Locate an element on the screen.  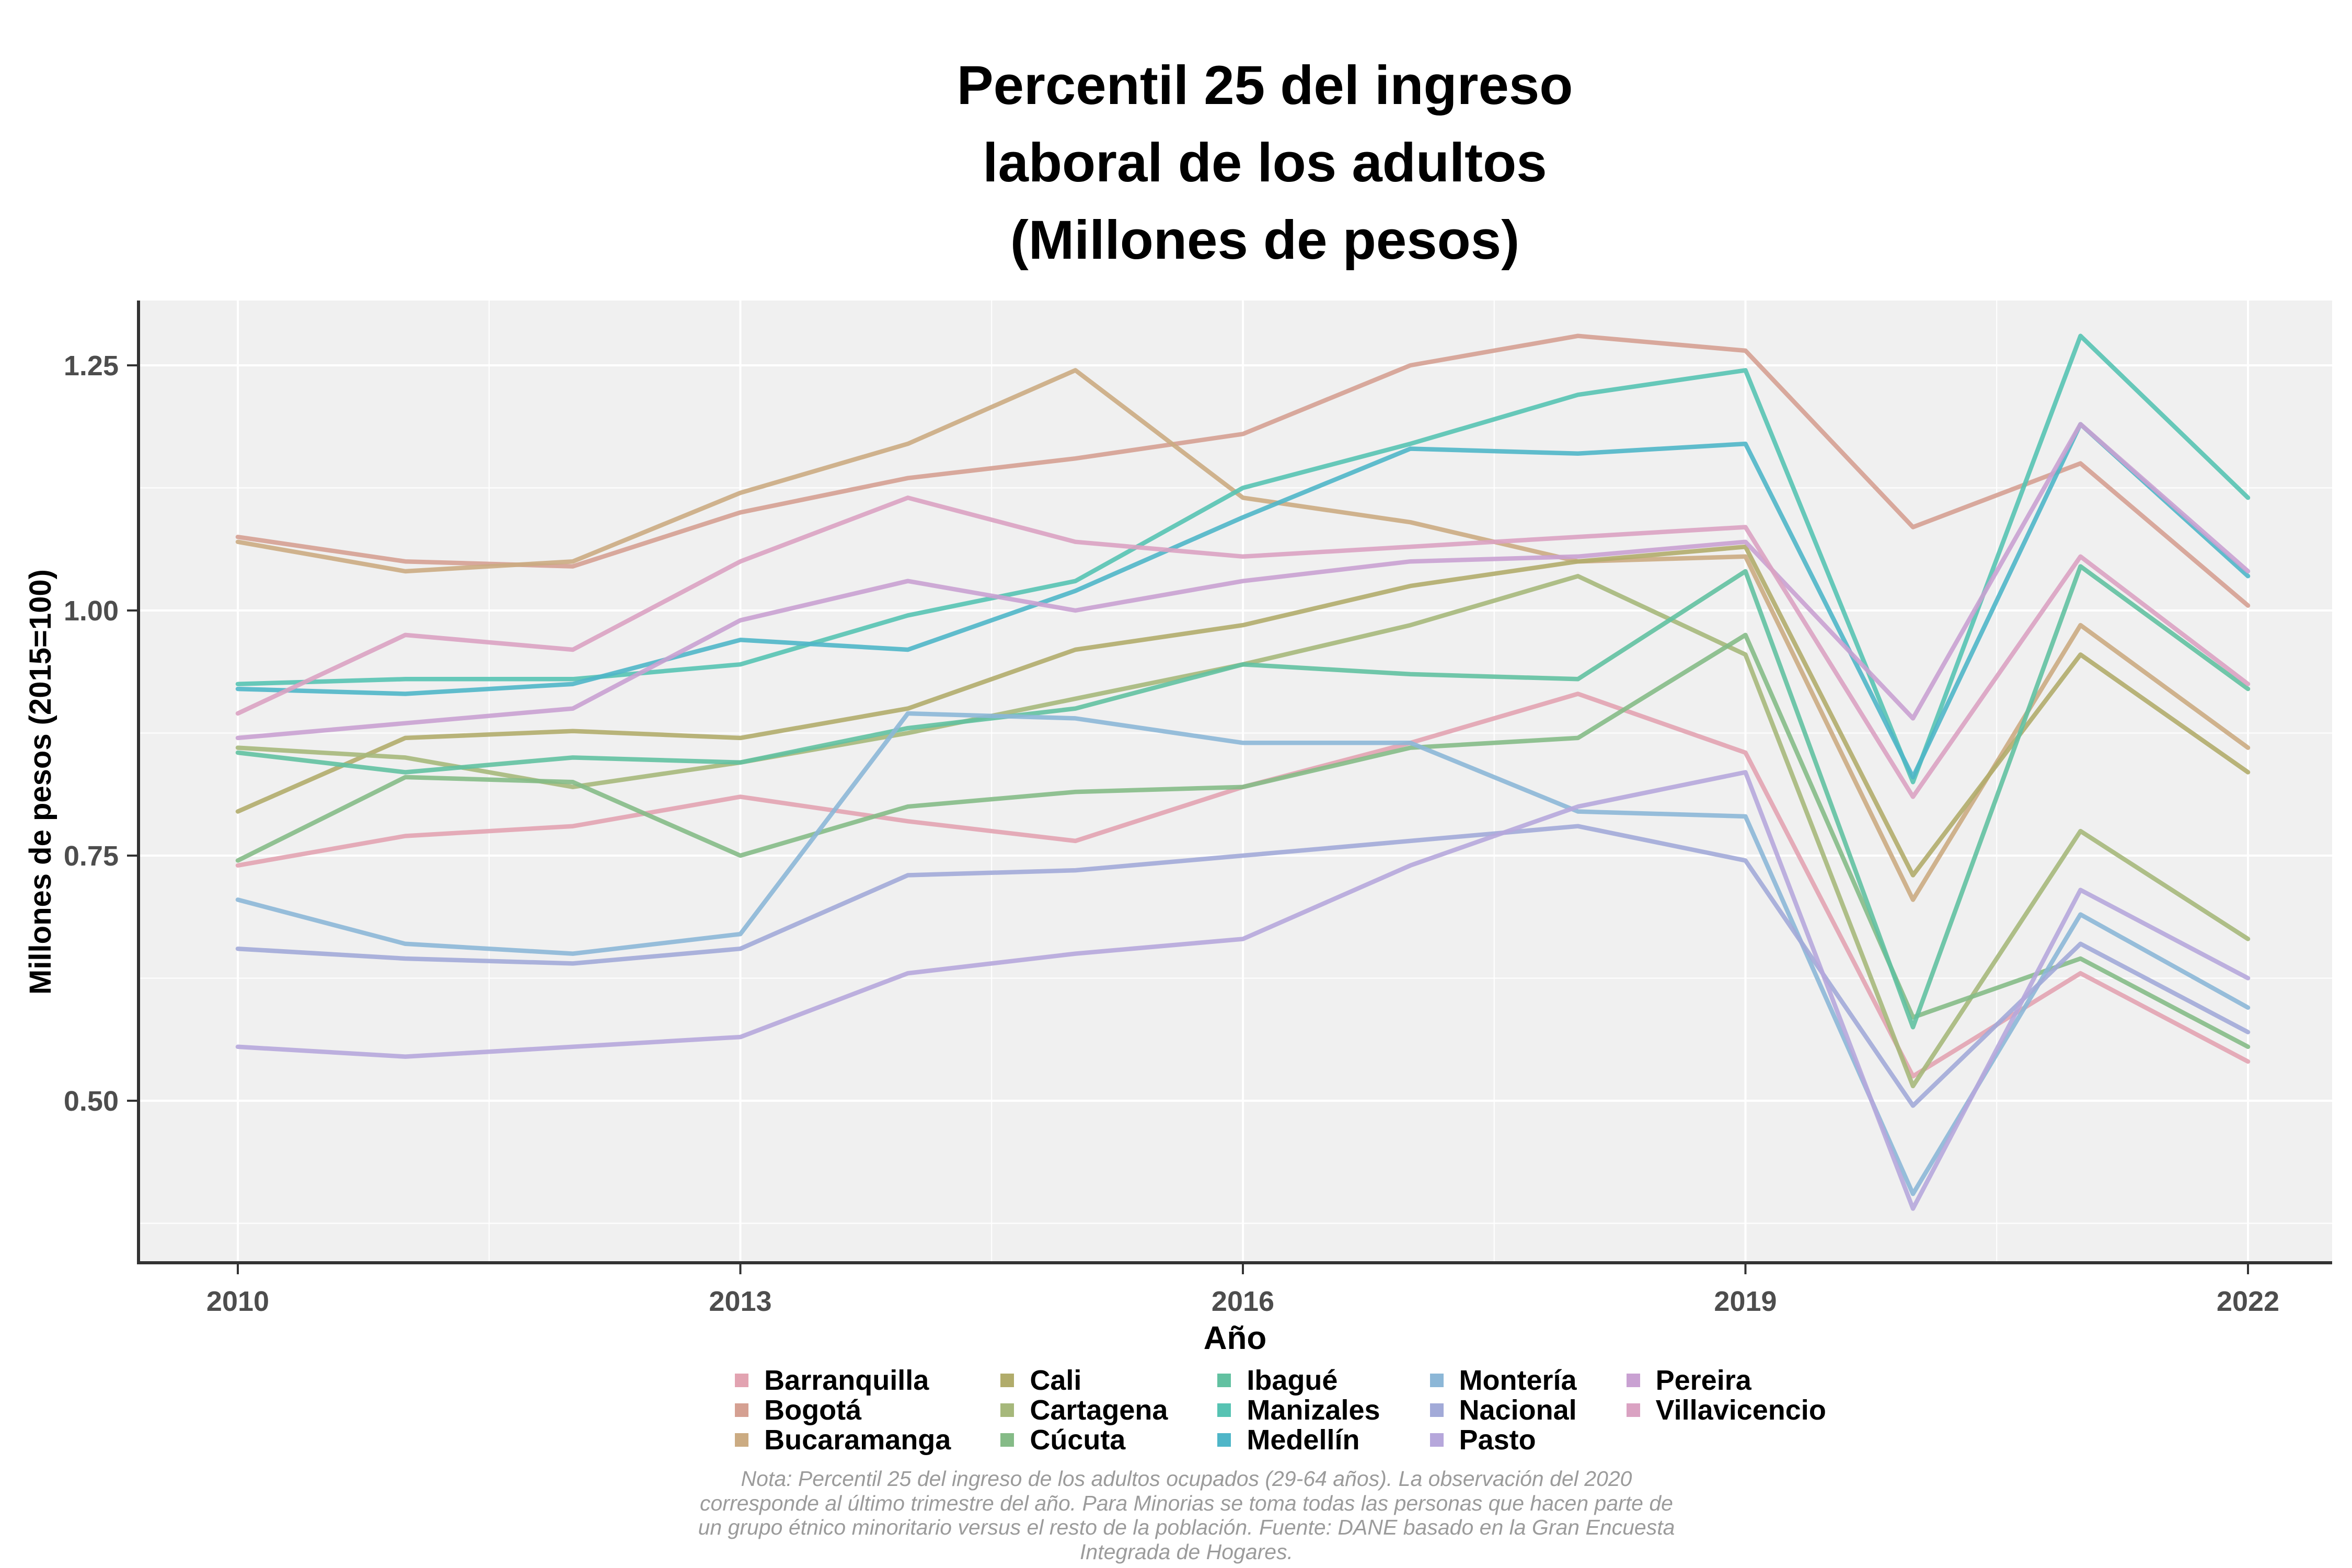
legend-item-pereira: Pereira is located at coordinates (1726, 1380).